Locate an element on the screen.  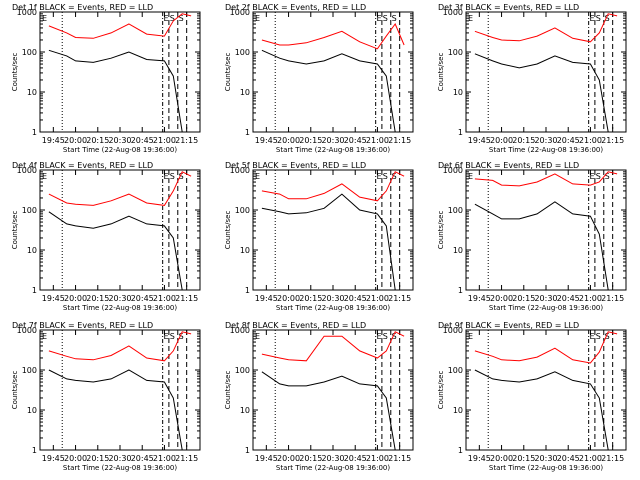
panel-title: Det 4f BLACK = Events, RED = LLD is located at coordinates (82, 165).